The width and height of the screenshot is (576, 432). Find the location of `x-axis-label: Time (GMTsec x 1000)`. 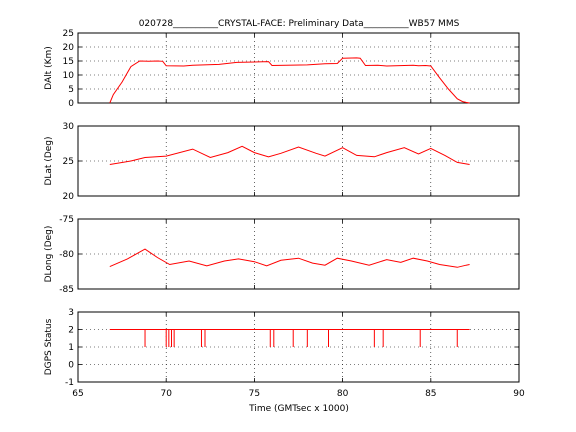

x-axis-label: Time (GMTsec x 1000) is located at coordinates (298, 409).